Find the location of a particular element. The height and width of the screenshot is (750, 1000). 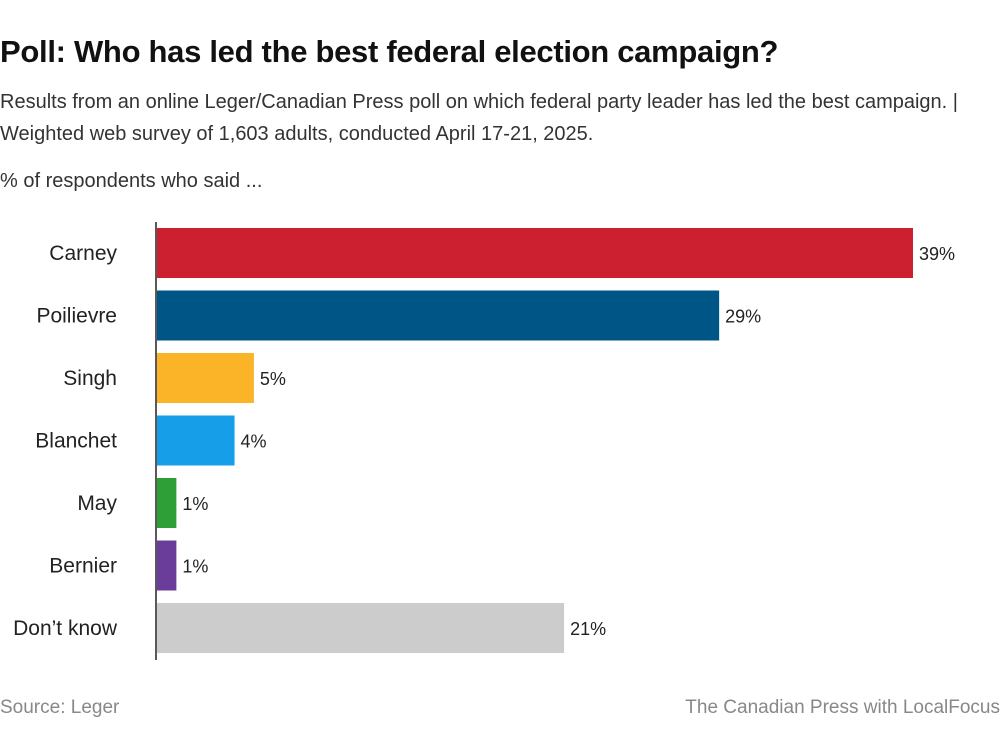

bar-bernier is located at coordinates (167, 565).